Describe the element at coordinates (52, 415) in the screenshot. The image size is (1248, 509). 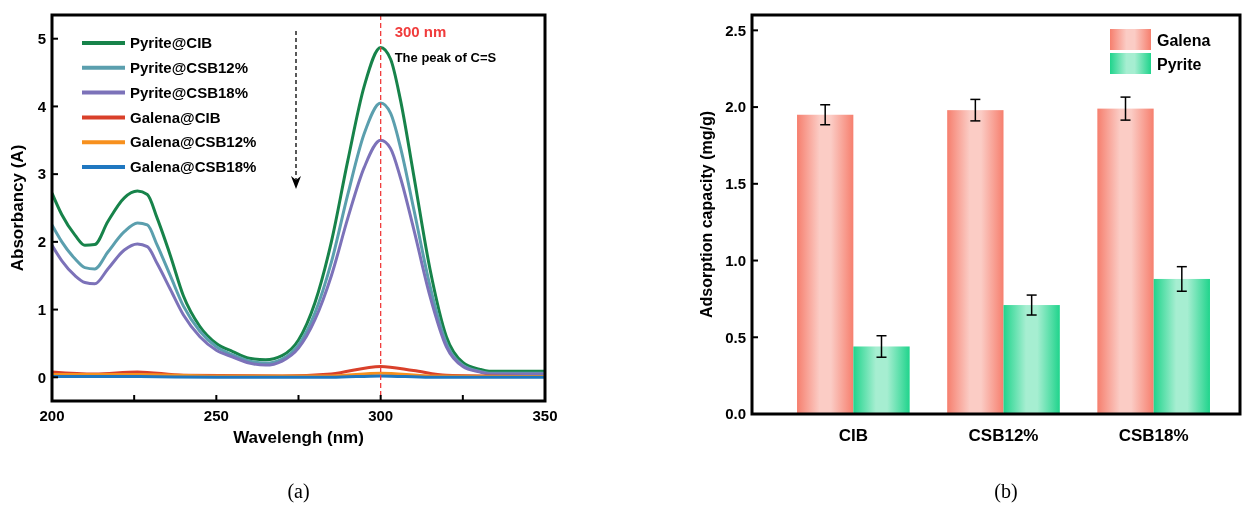
I see `x-tick-label: 200` at that location.